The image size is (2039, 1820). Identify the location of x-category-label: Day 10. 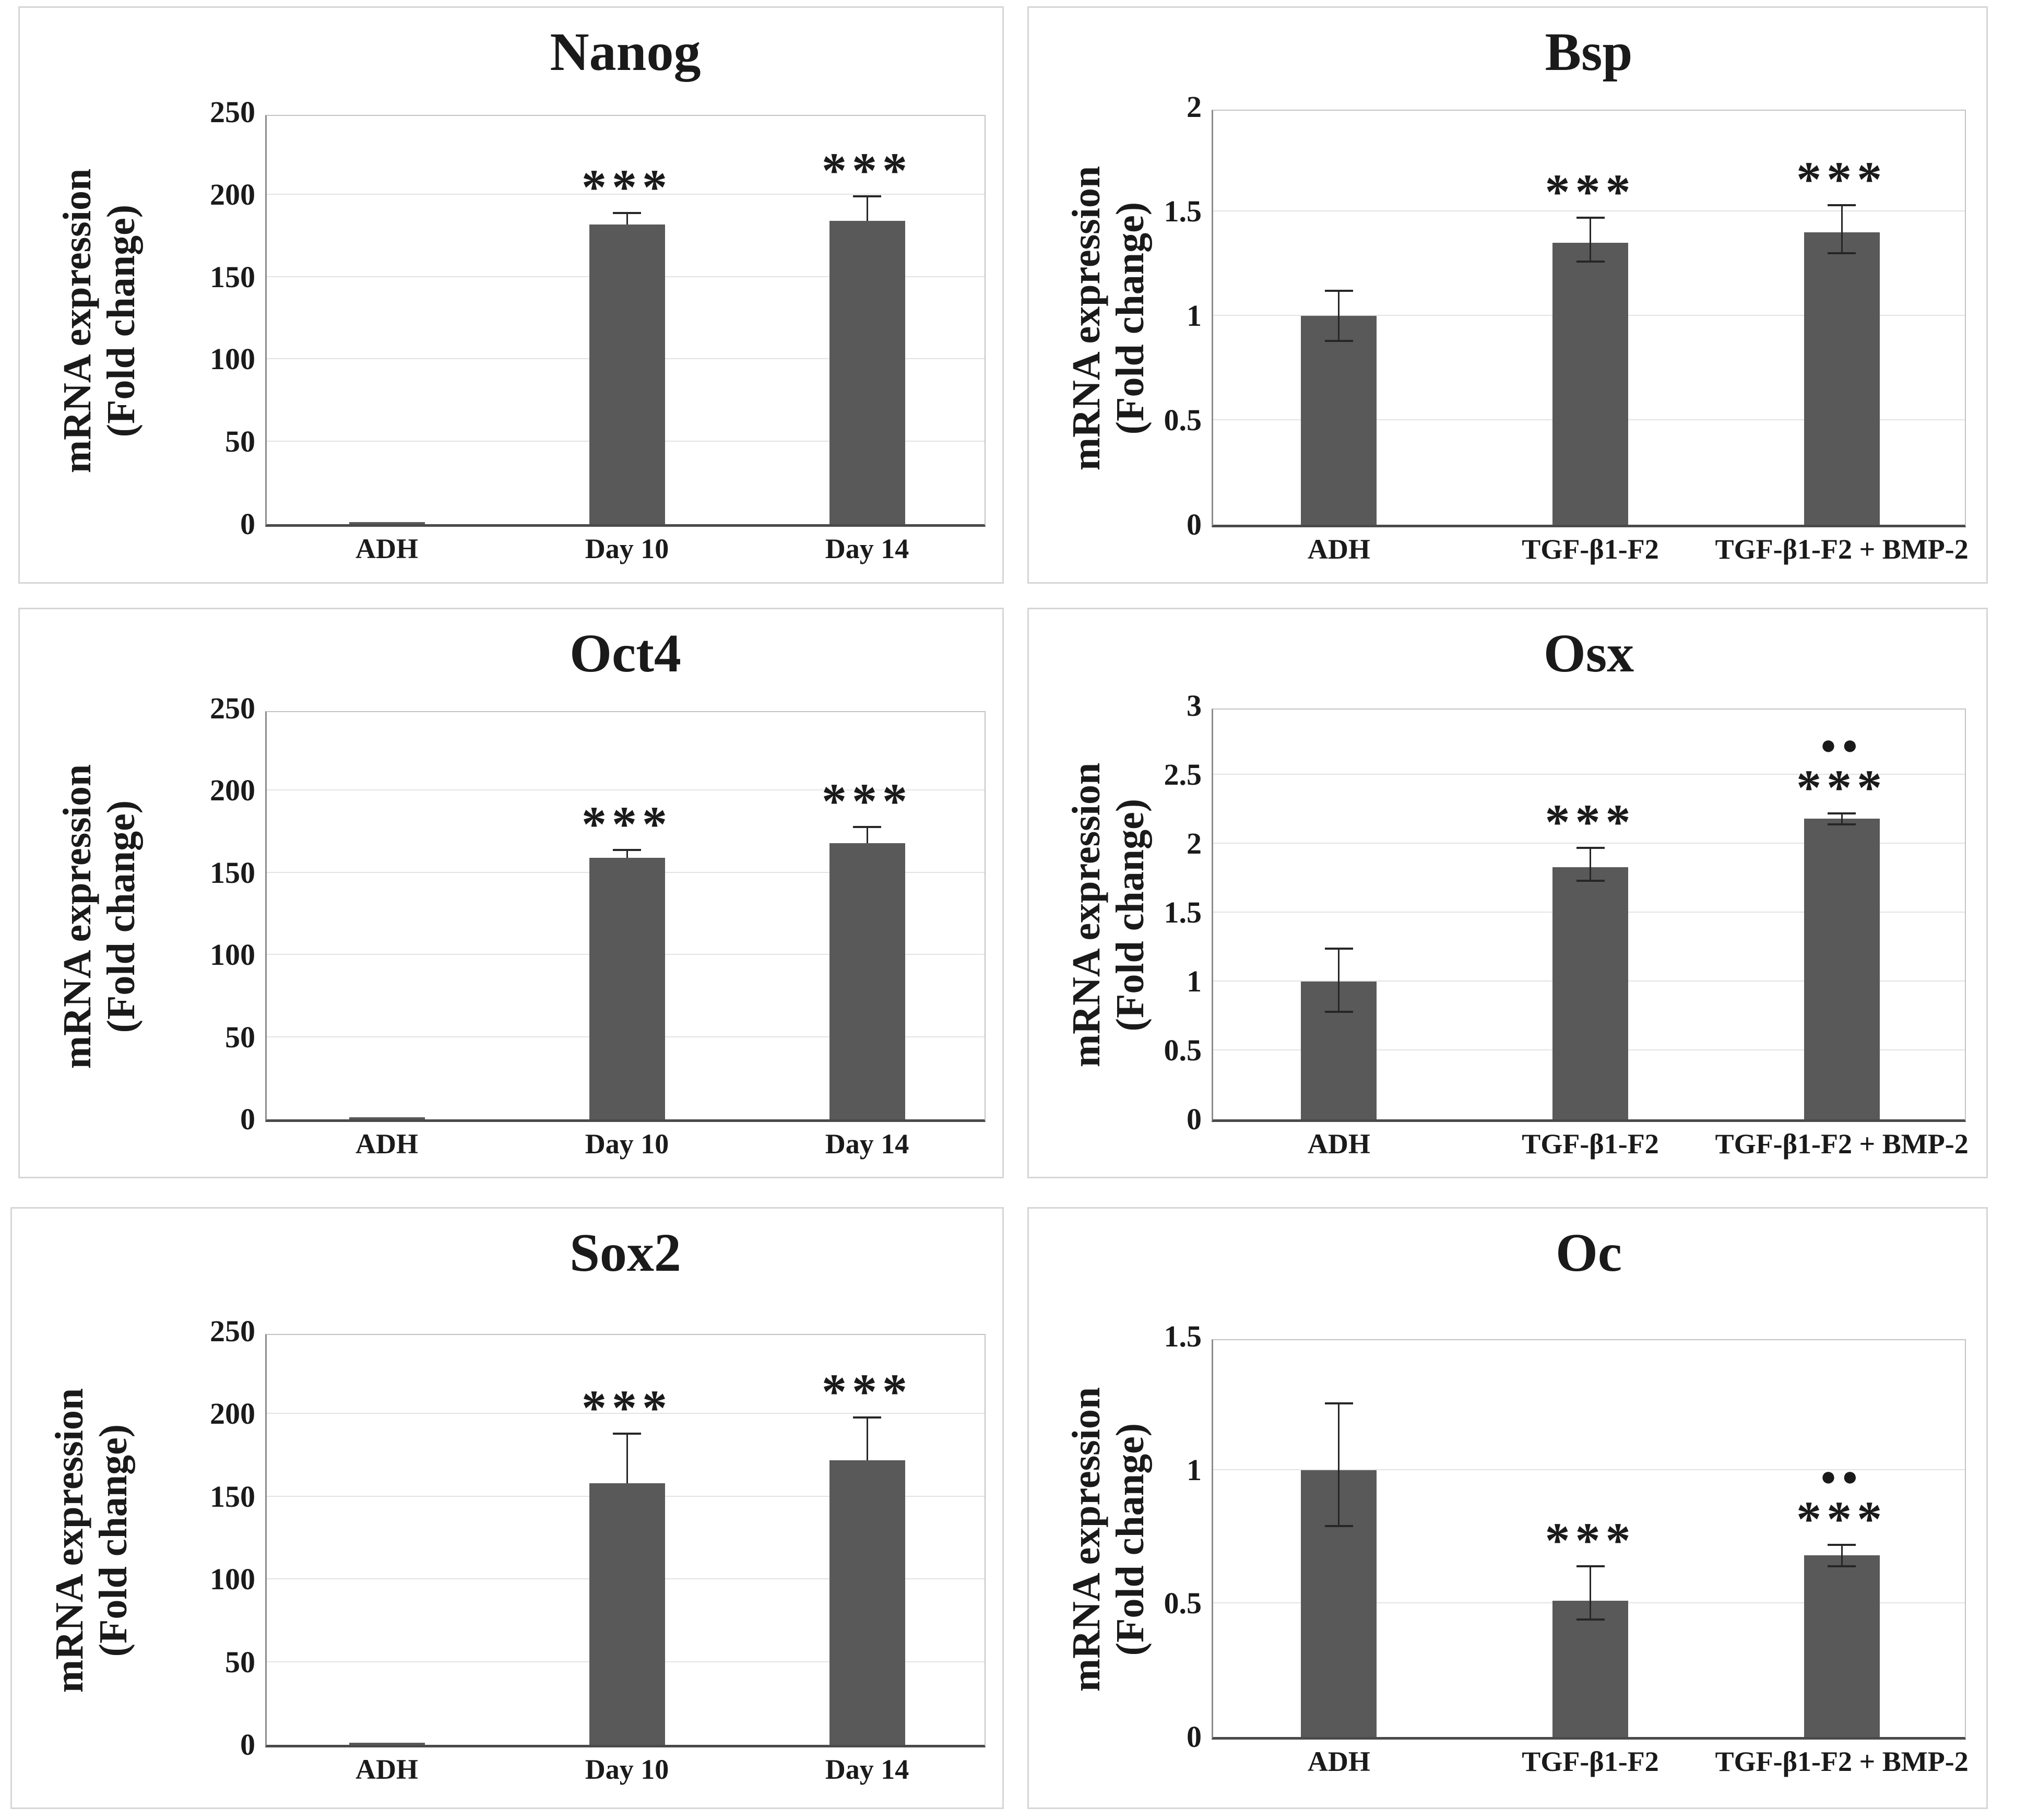
(627, 1144).